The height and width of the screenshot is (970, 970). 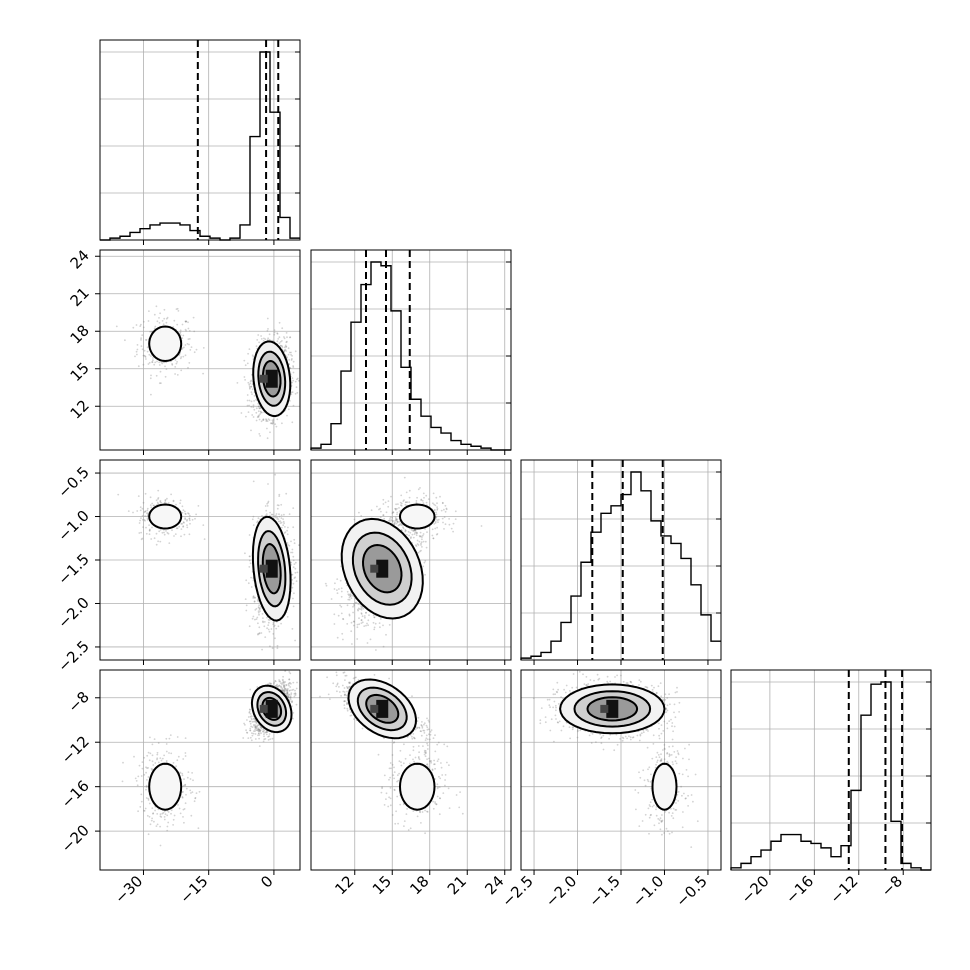 I want to click on panel-3-3: −20 −16 −12 −8, so click(x=831, y=788).